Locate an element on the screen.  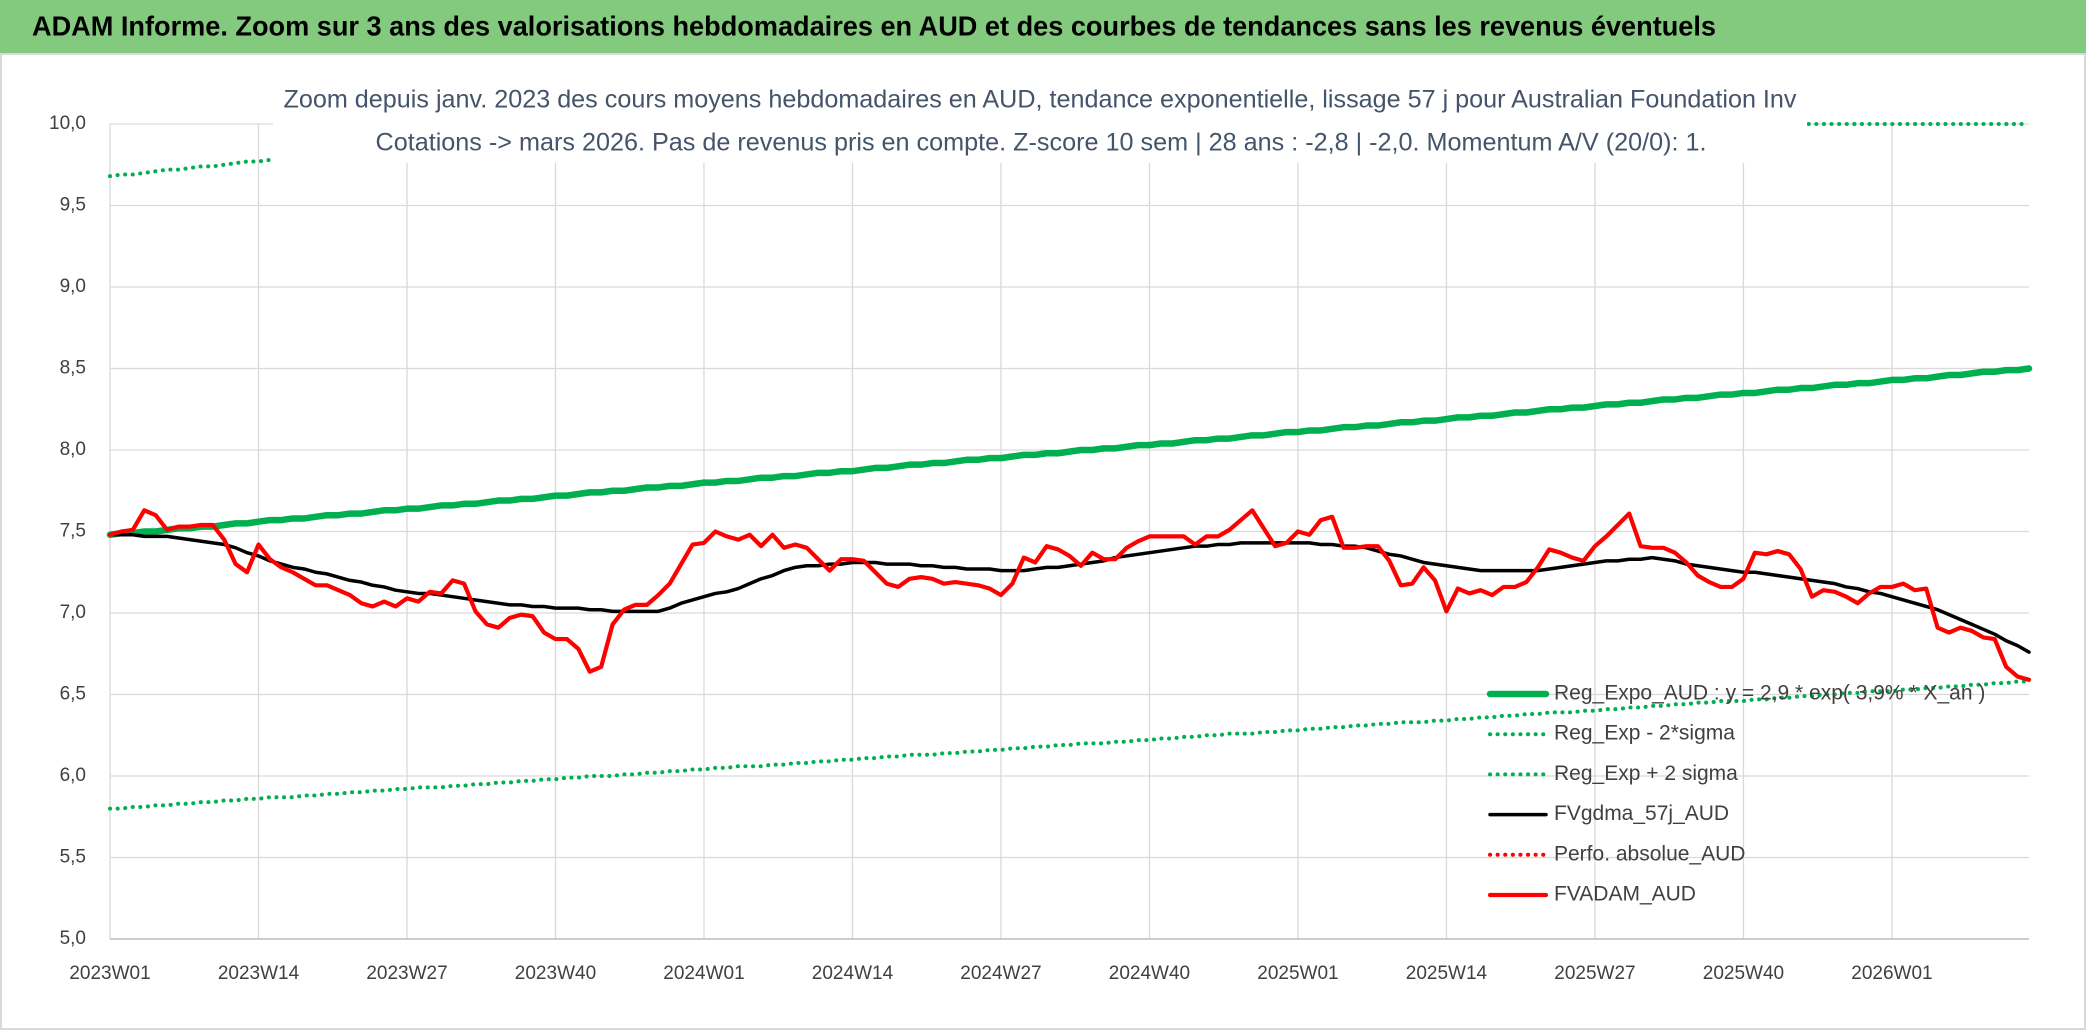
x-tick-label: 2024W27 is located at coordinates (1000, 973).